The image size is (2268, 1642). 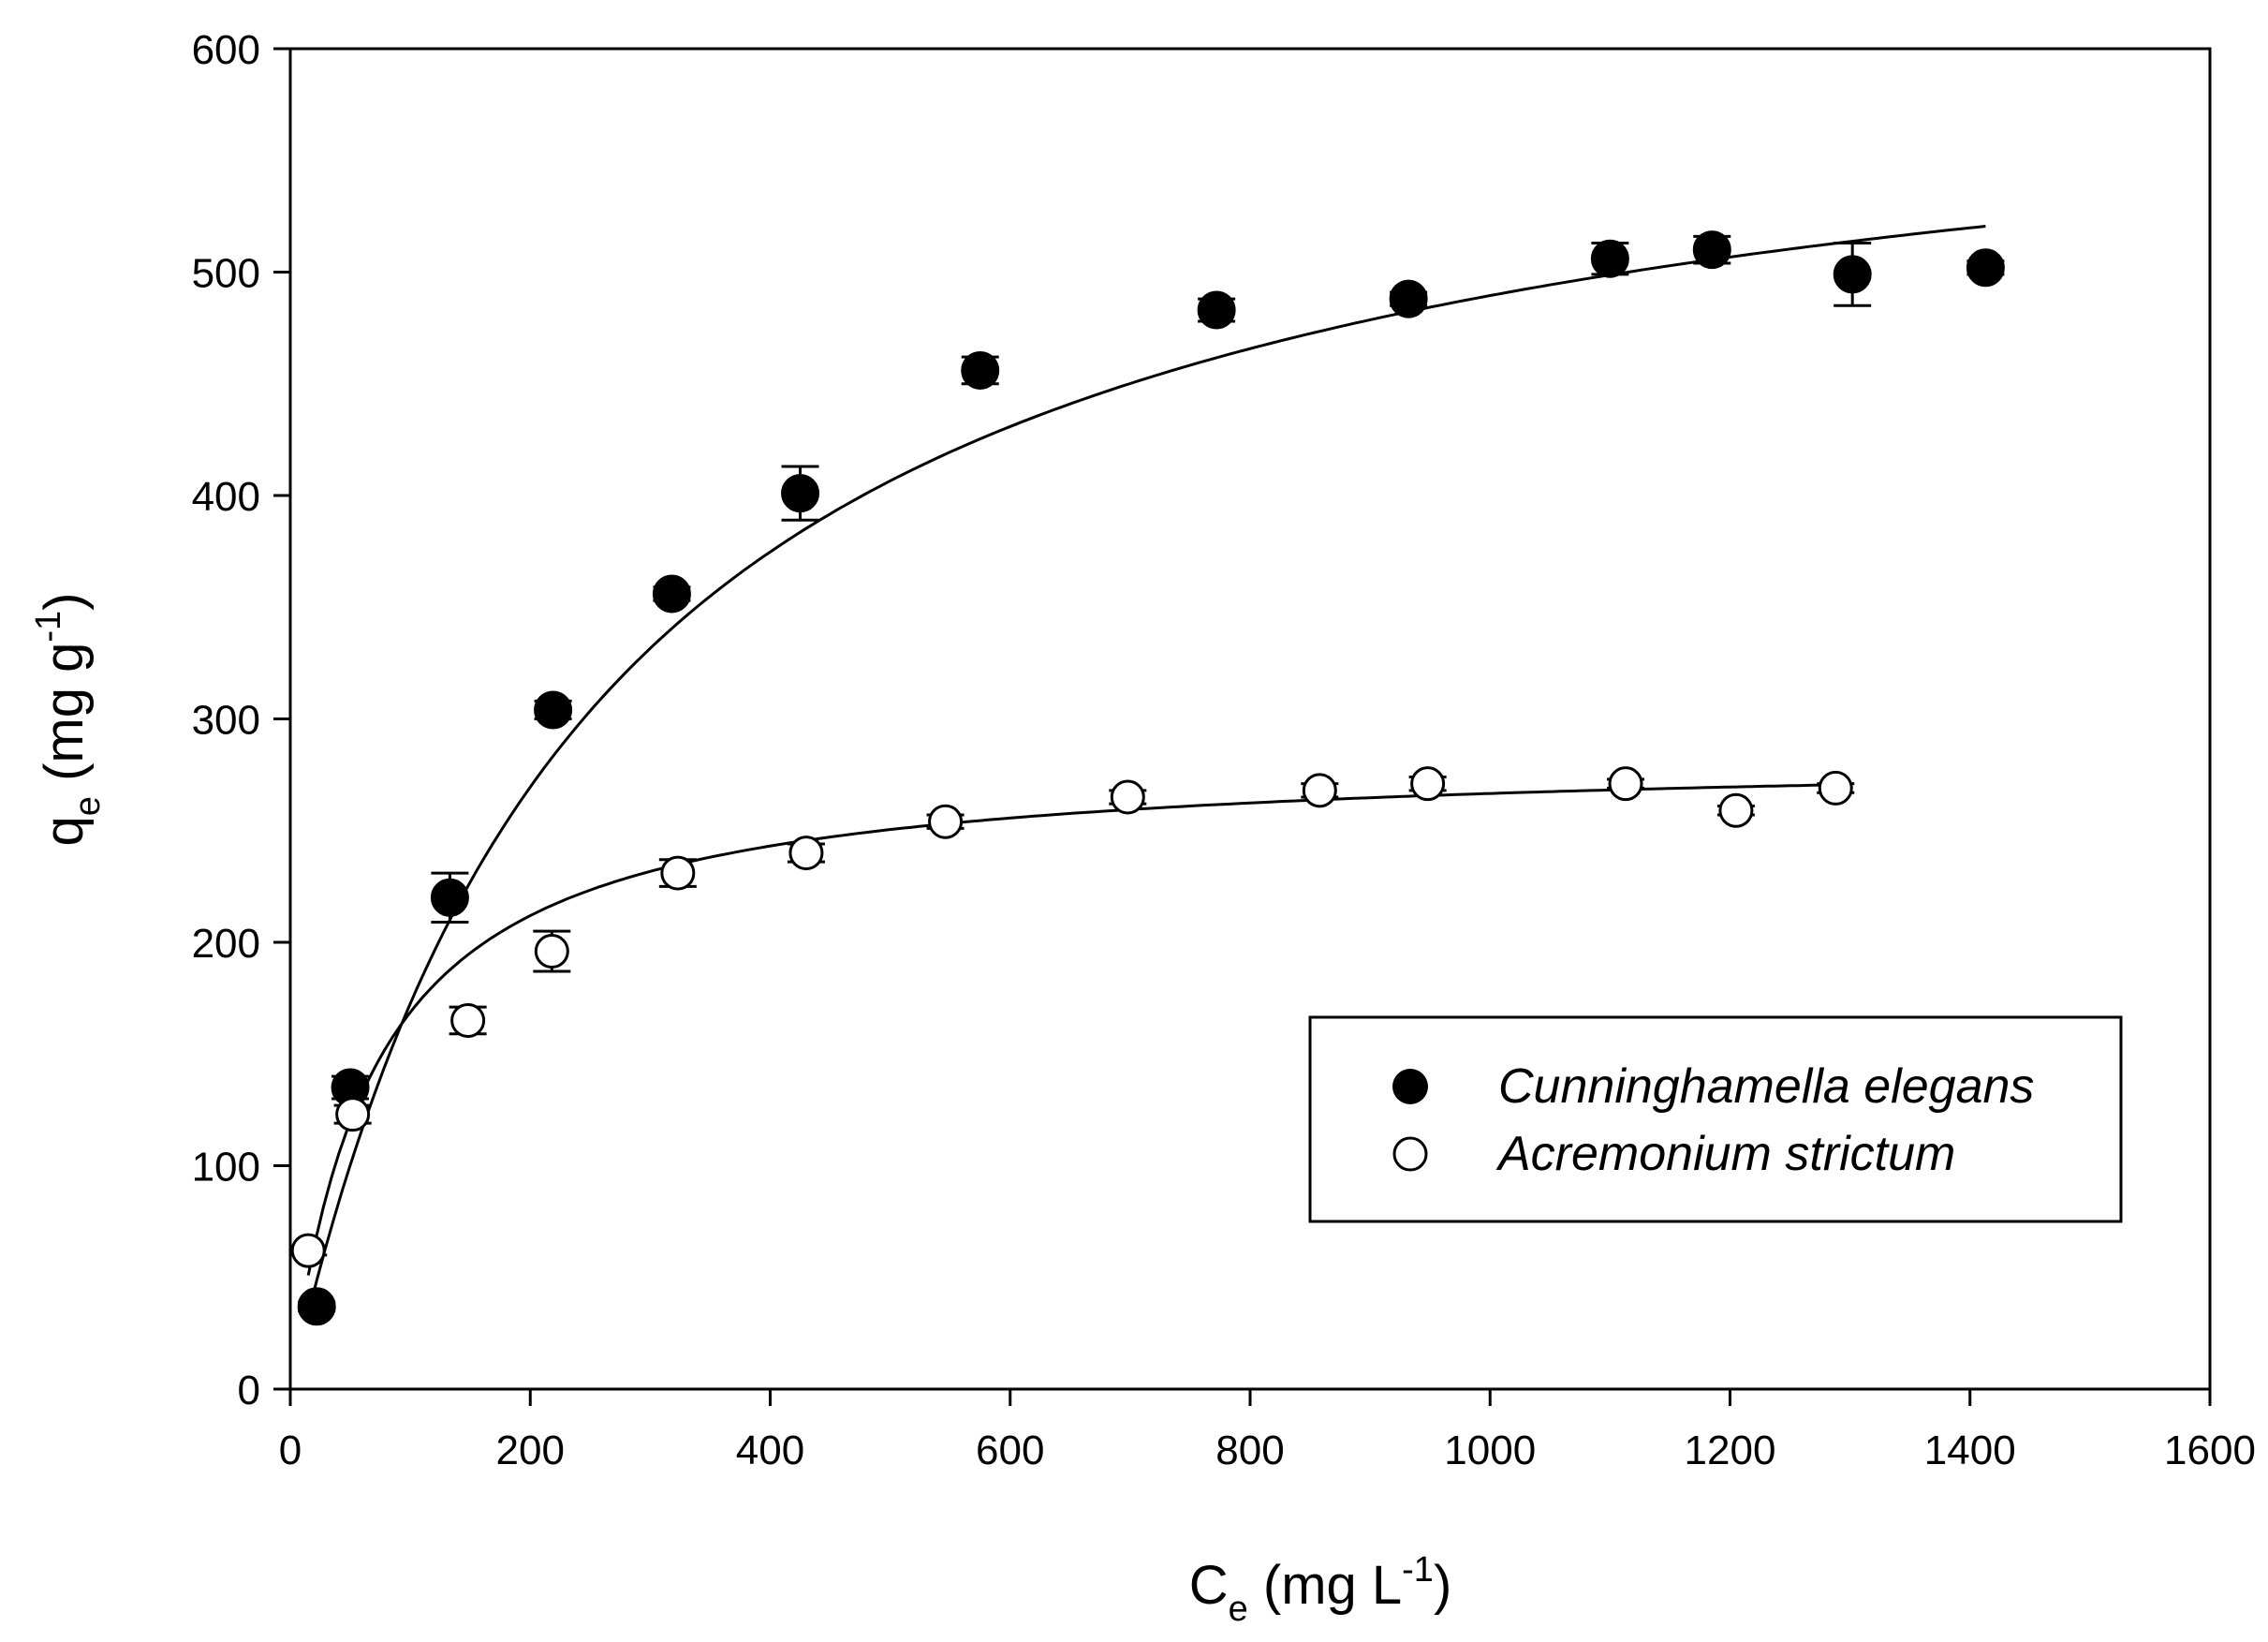 I want to click on legend-label-cunninghamella: Cunninghamella elegans, so click(x=1766, y=1086).